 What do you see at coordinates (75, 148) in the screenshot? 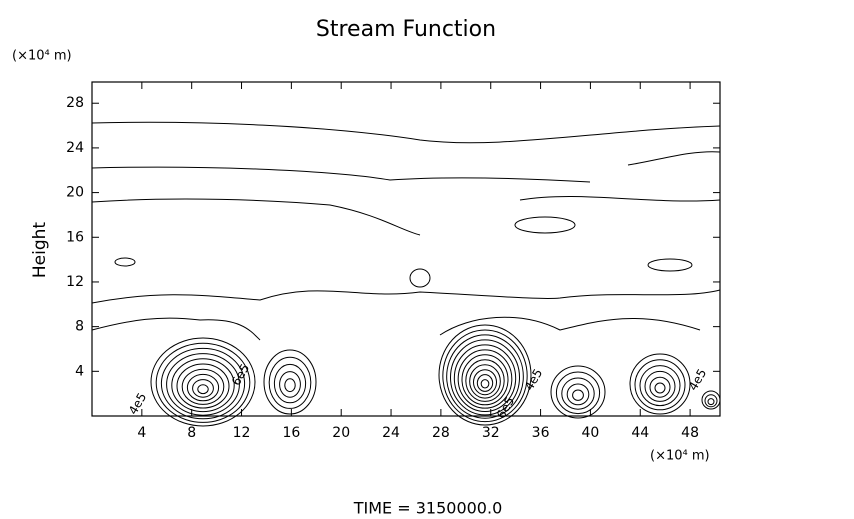
I see `y-tick-label: 24` at bounding box center [75, 148].